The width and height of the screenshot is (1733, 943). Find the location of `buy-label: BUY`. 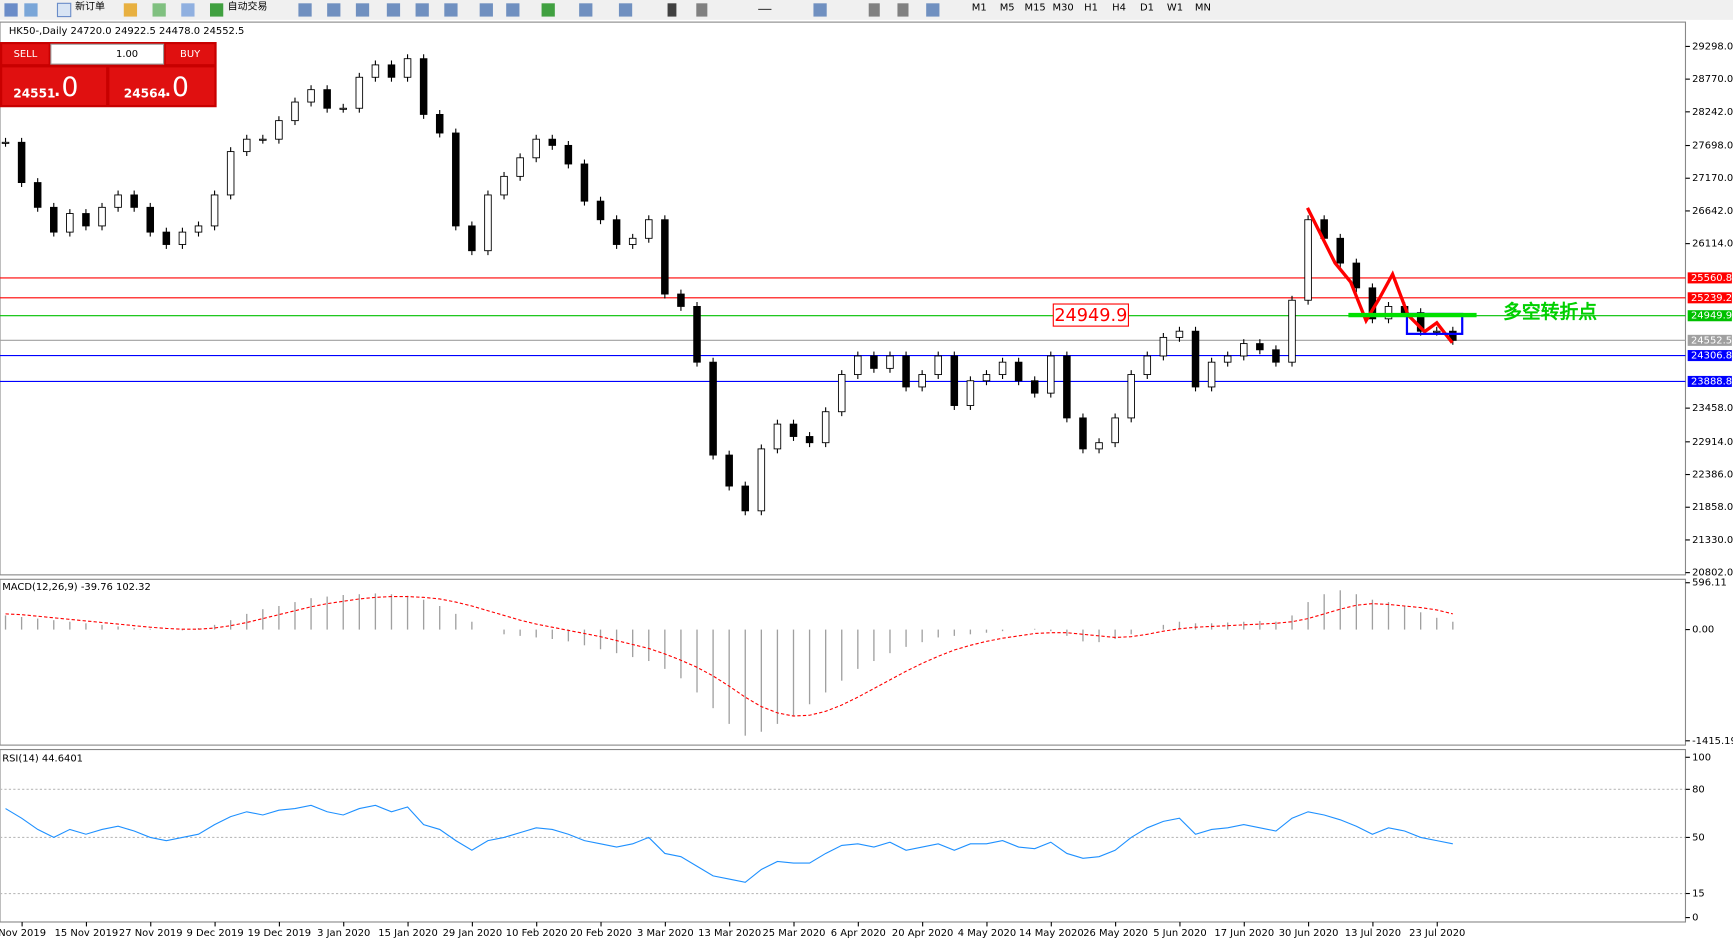

buy-label: BUY is located at coordinates (190, 54).